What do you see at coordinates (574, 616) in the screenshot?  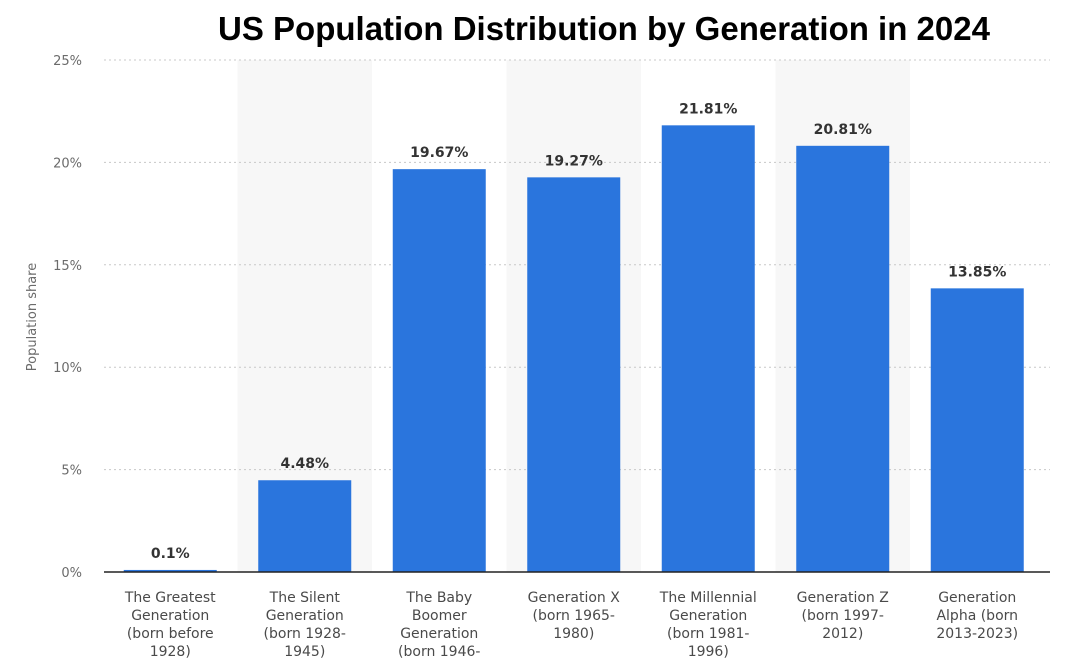 I see `x-tick-label: Generation X (born 1965-1980)` at bounding box center [574, 616].